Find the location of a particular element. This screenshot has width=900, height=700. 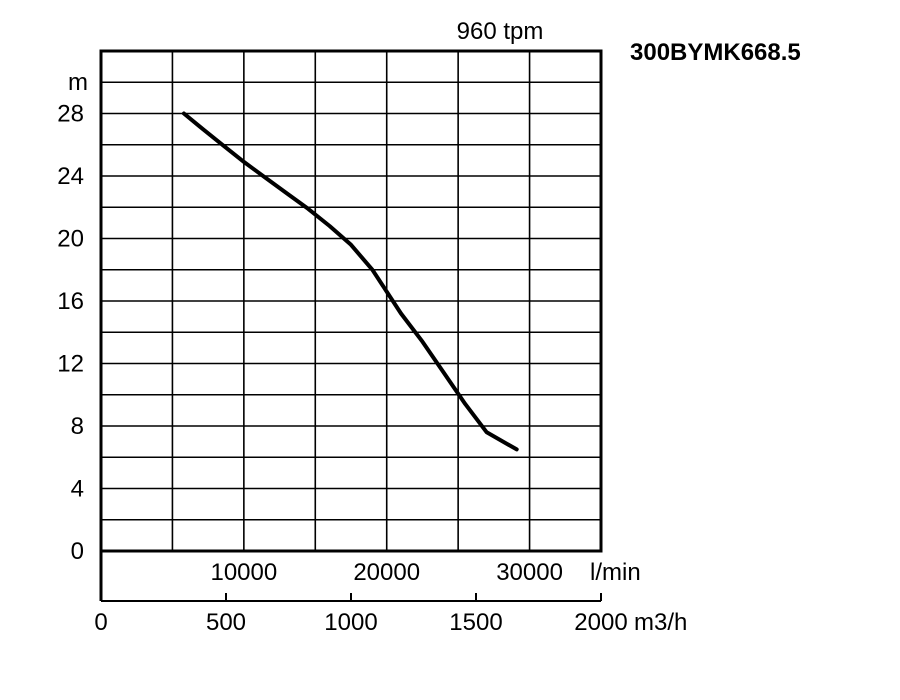

y-tick-label: 12 is located at coordinates (70, 364).